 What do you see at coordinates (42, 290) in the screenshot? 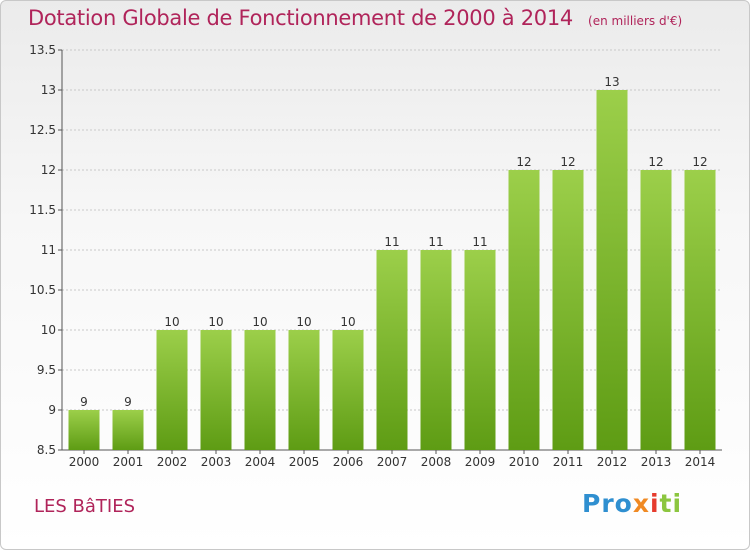
I see `y-tick-label: 10.5` at bounding box center [42, 290].